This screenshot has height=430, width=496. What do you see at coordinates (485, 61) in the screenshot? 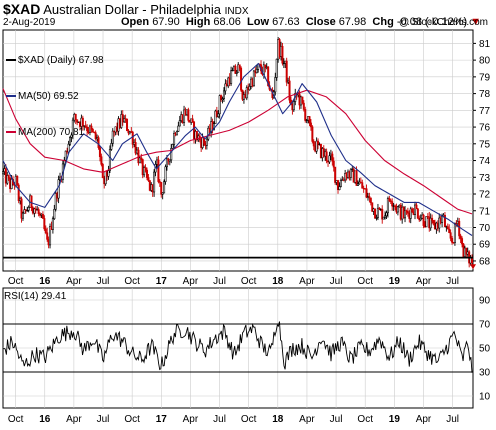
I see `y-tick-label: 80` at bounding box center [485, 61].